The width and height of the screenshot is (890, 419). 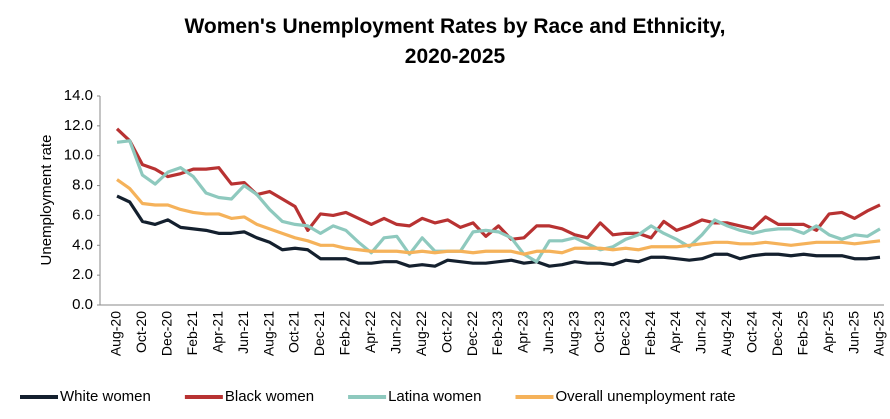 I want to click on y-tick-label: 2.0, so click(x=82, y=274).